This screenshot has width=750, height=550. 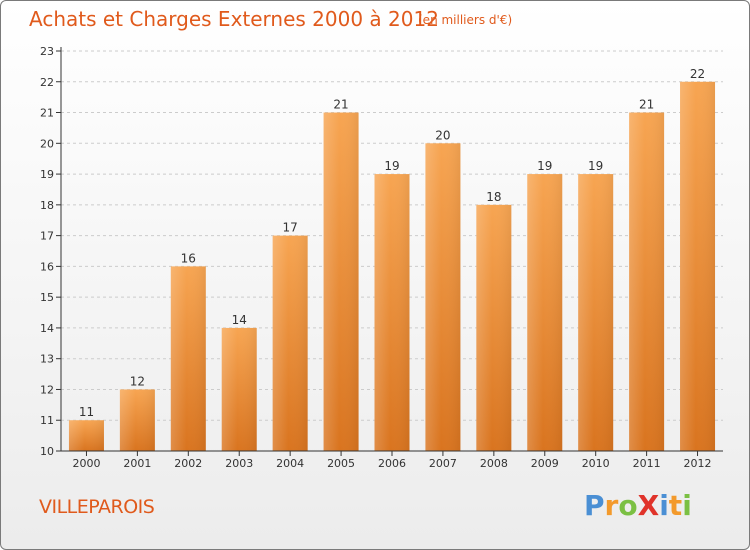 What do you see at coordinates (188, 258) in the screenshot?
I see `data-label: 16` at bounding box center [188, 258].